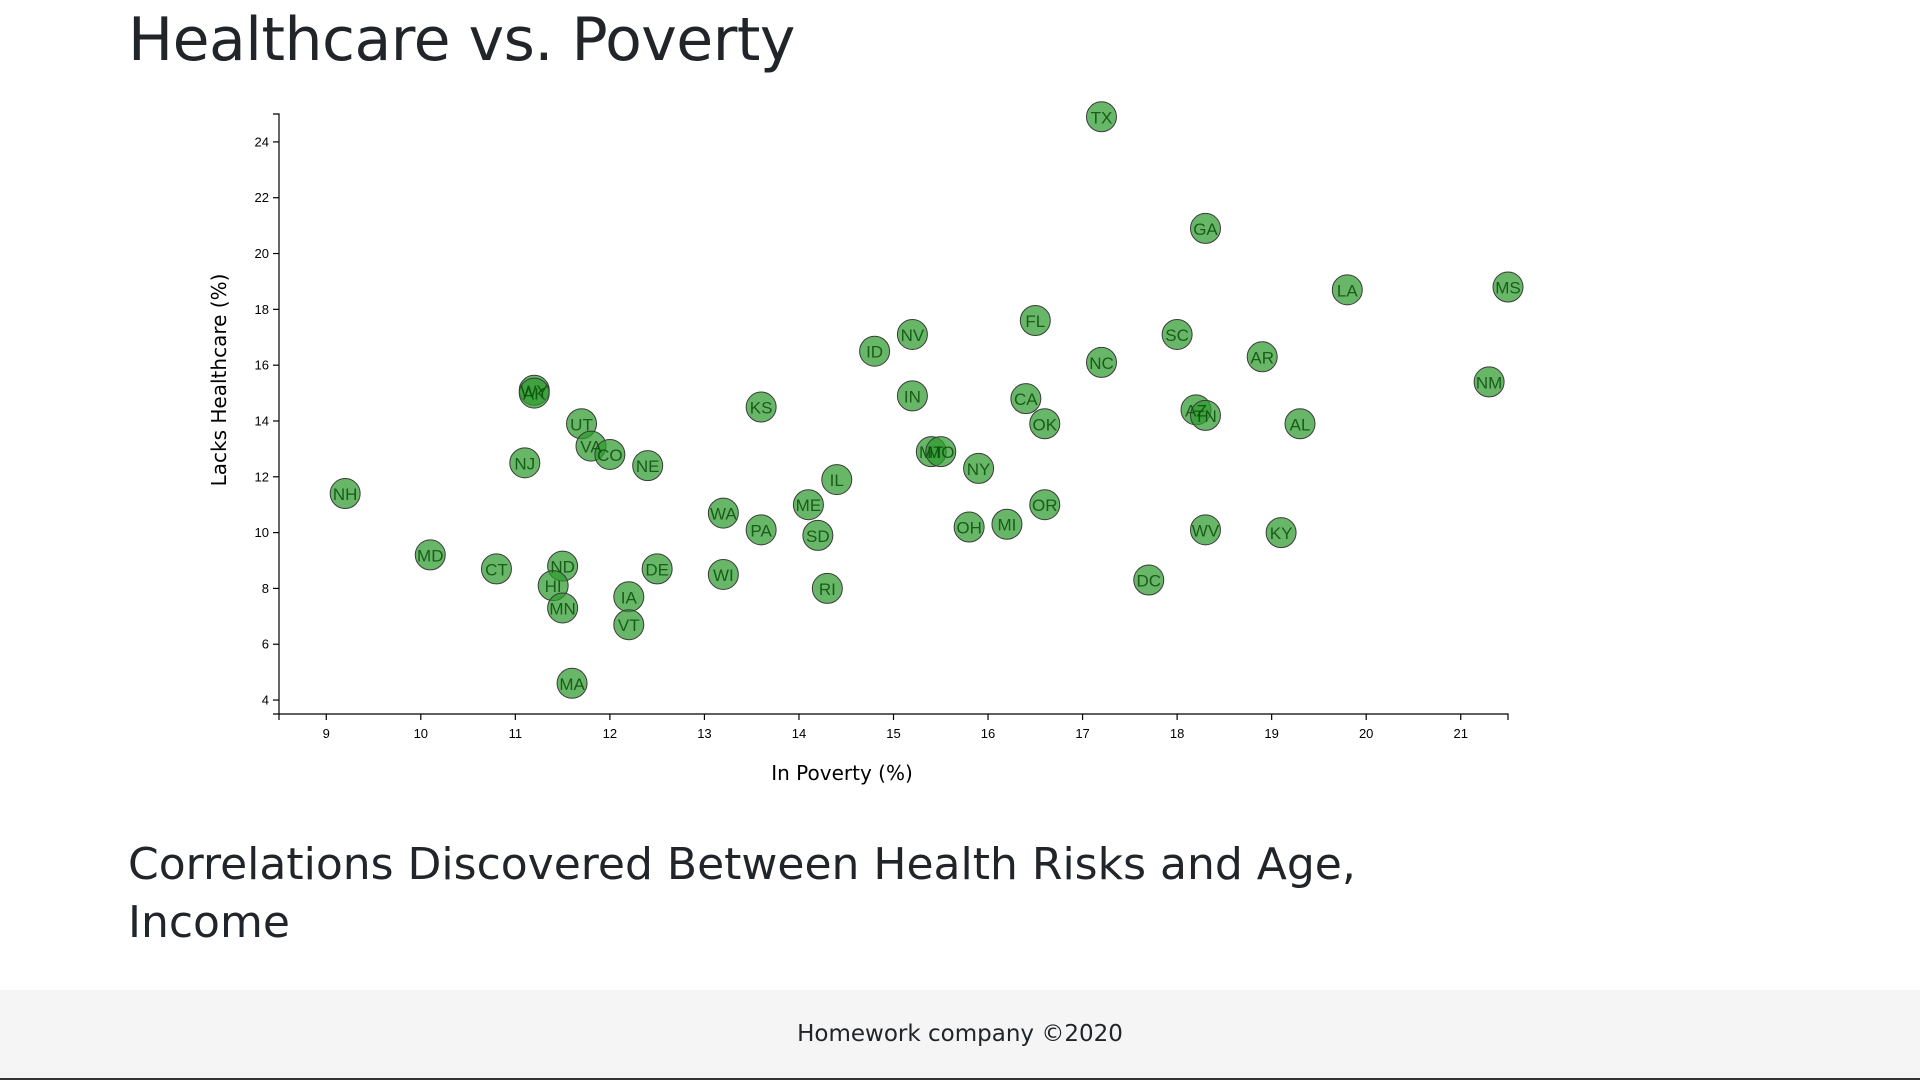  I want to click on data-point-ny, so click(979, 468).